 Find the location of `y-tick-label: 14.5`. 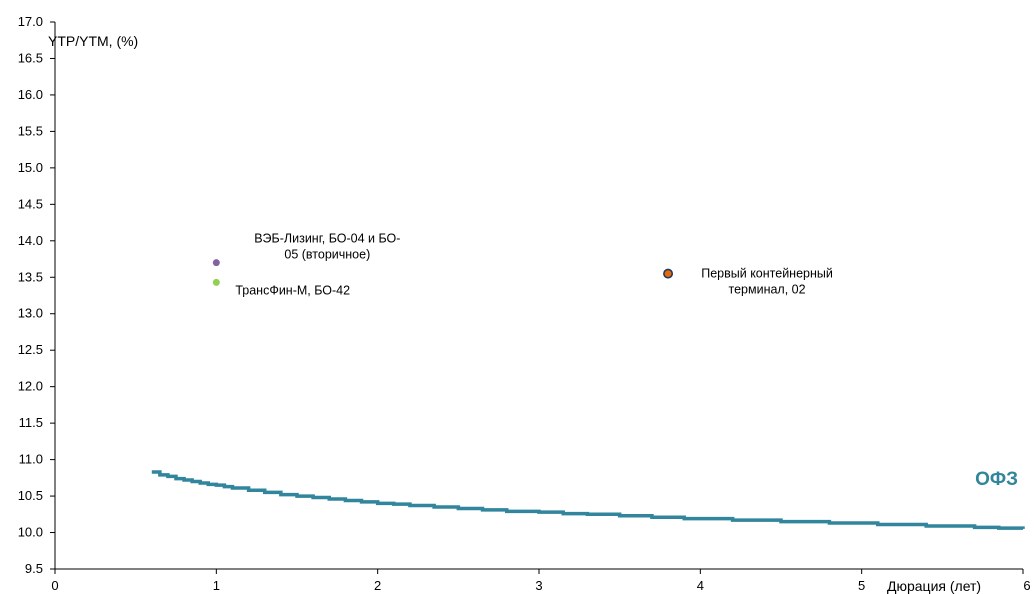

y-tick-label: 14.5 is located at coordinates (30, 203).